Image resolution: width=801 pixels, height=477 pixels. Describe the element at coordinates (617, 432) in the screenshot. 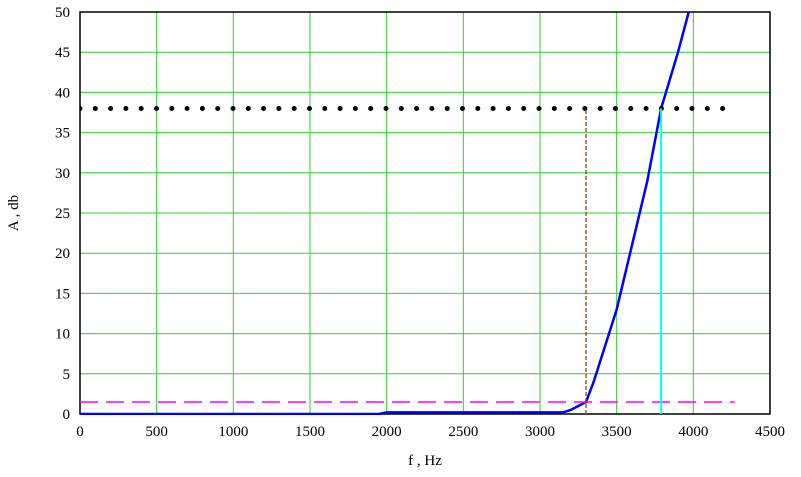

I see `x-tick-label: 3500` at that location.